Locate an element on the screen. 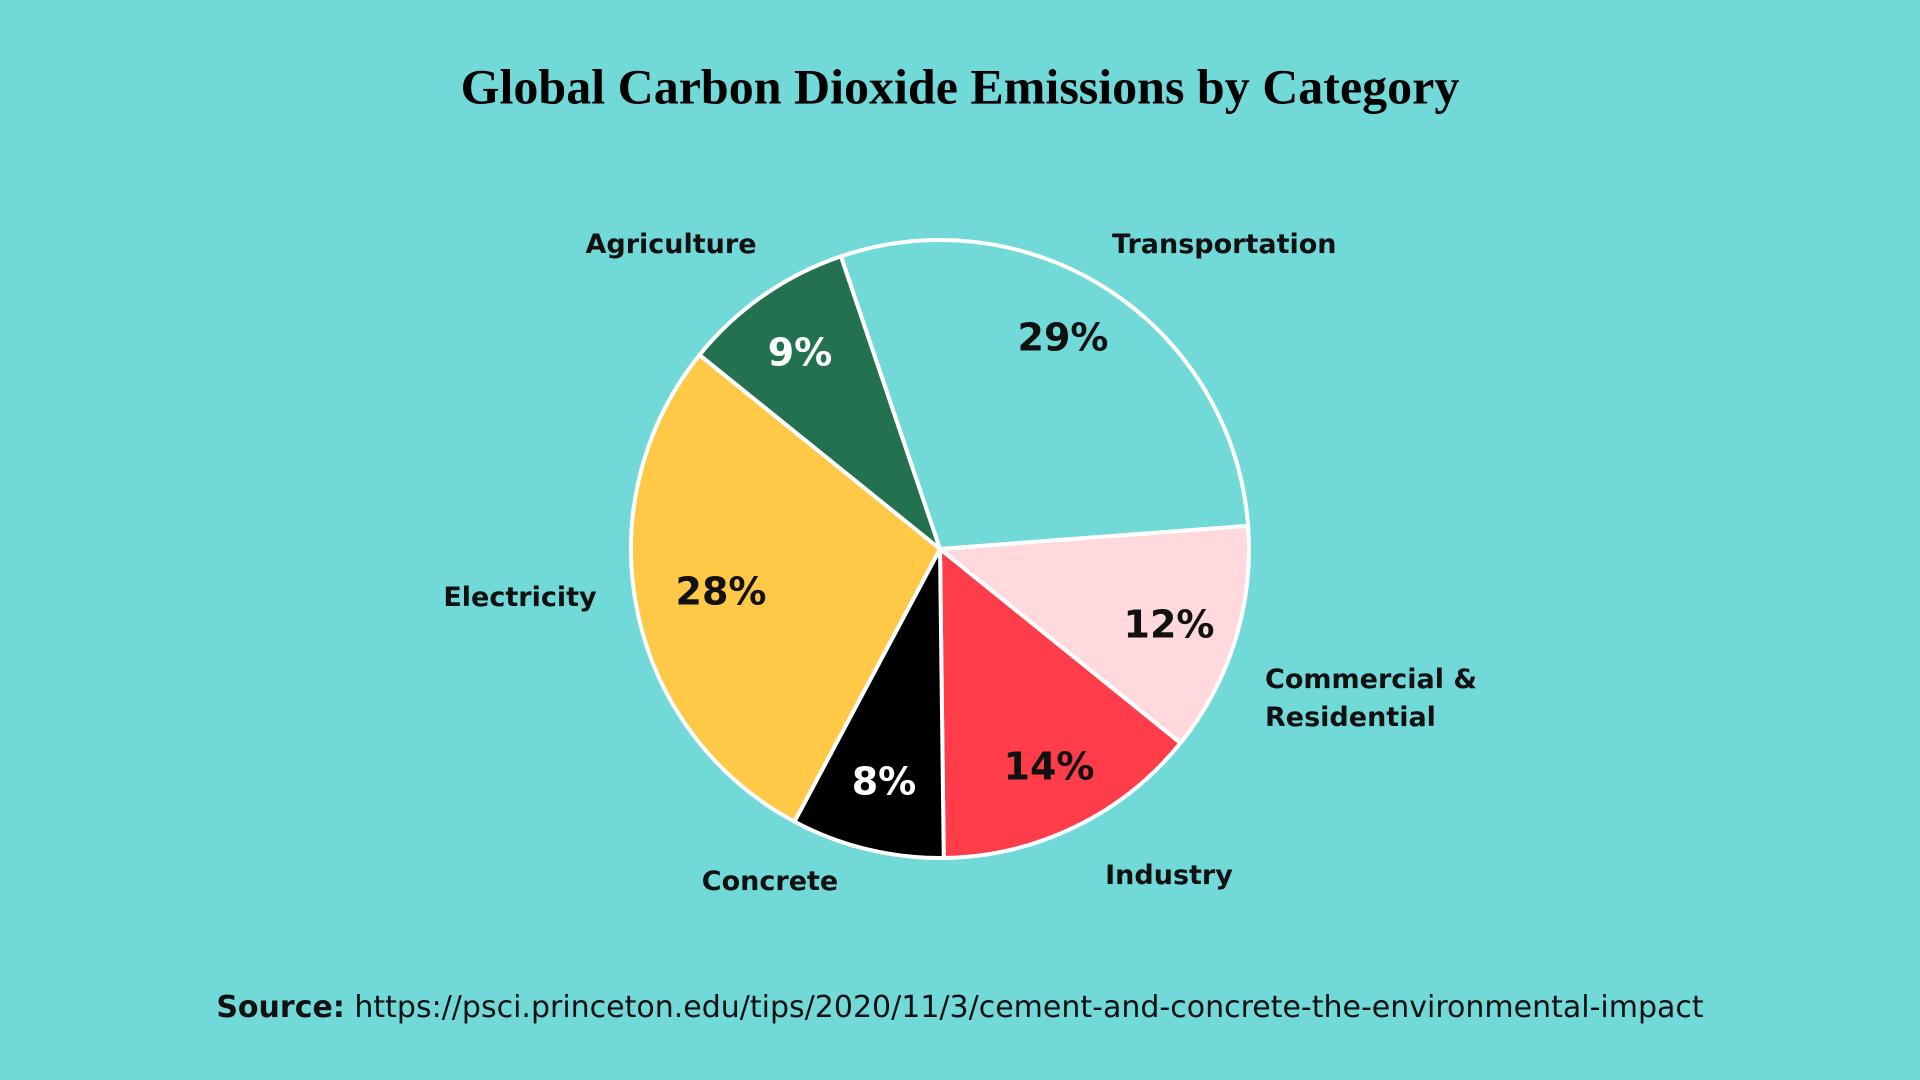 This screenshot has height=1080, width=1920. category-label: Concrete is located at coordinates (770, 881).